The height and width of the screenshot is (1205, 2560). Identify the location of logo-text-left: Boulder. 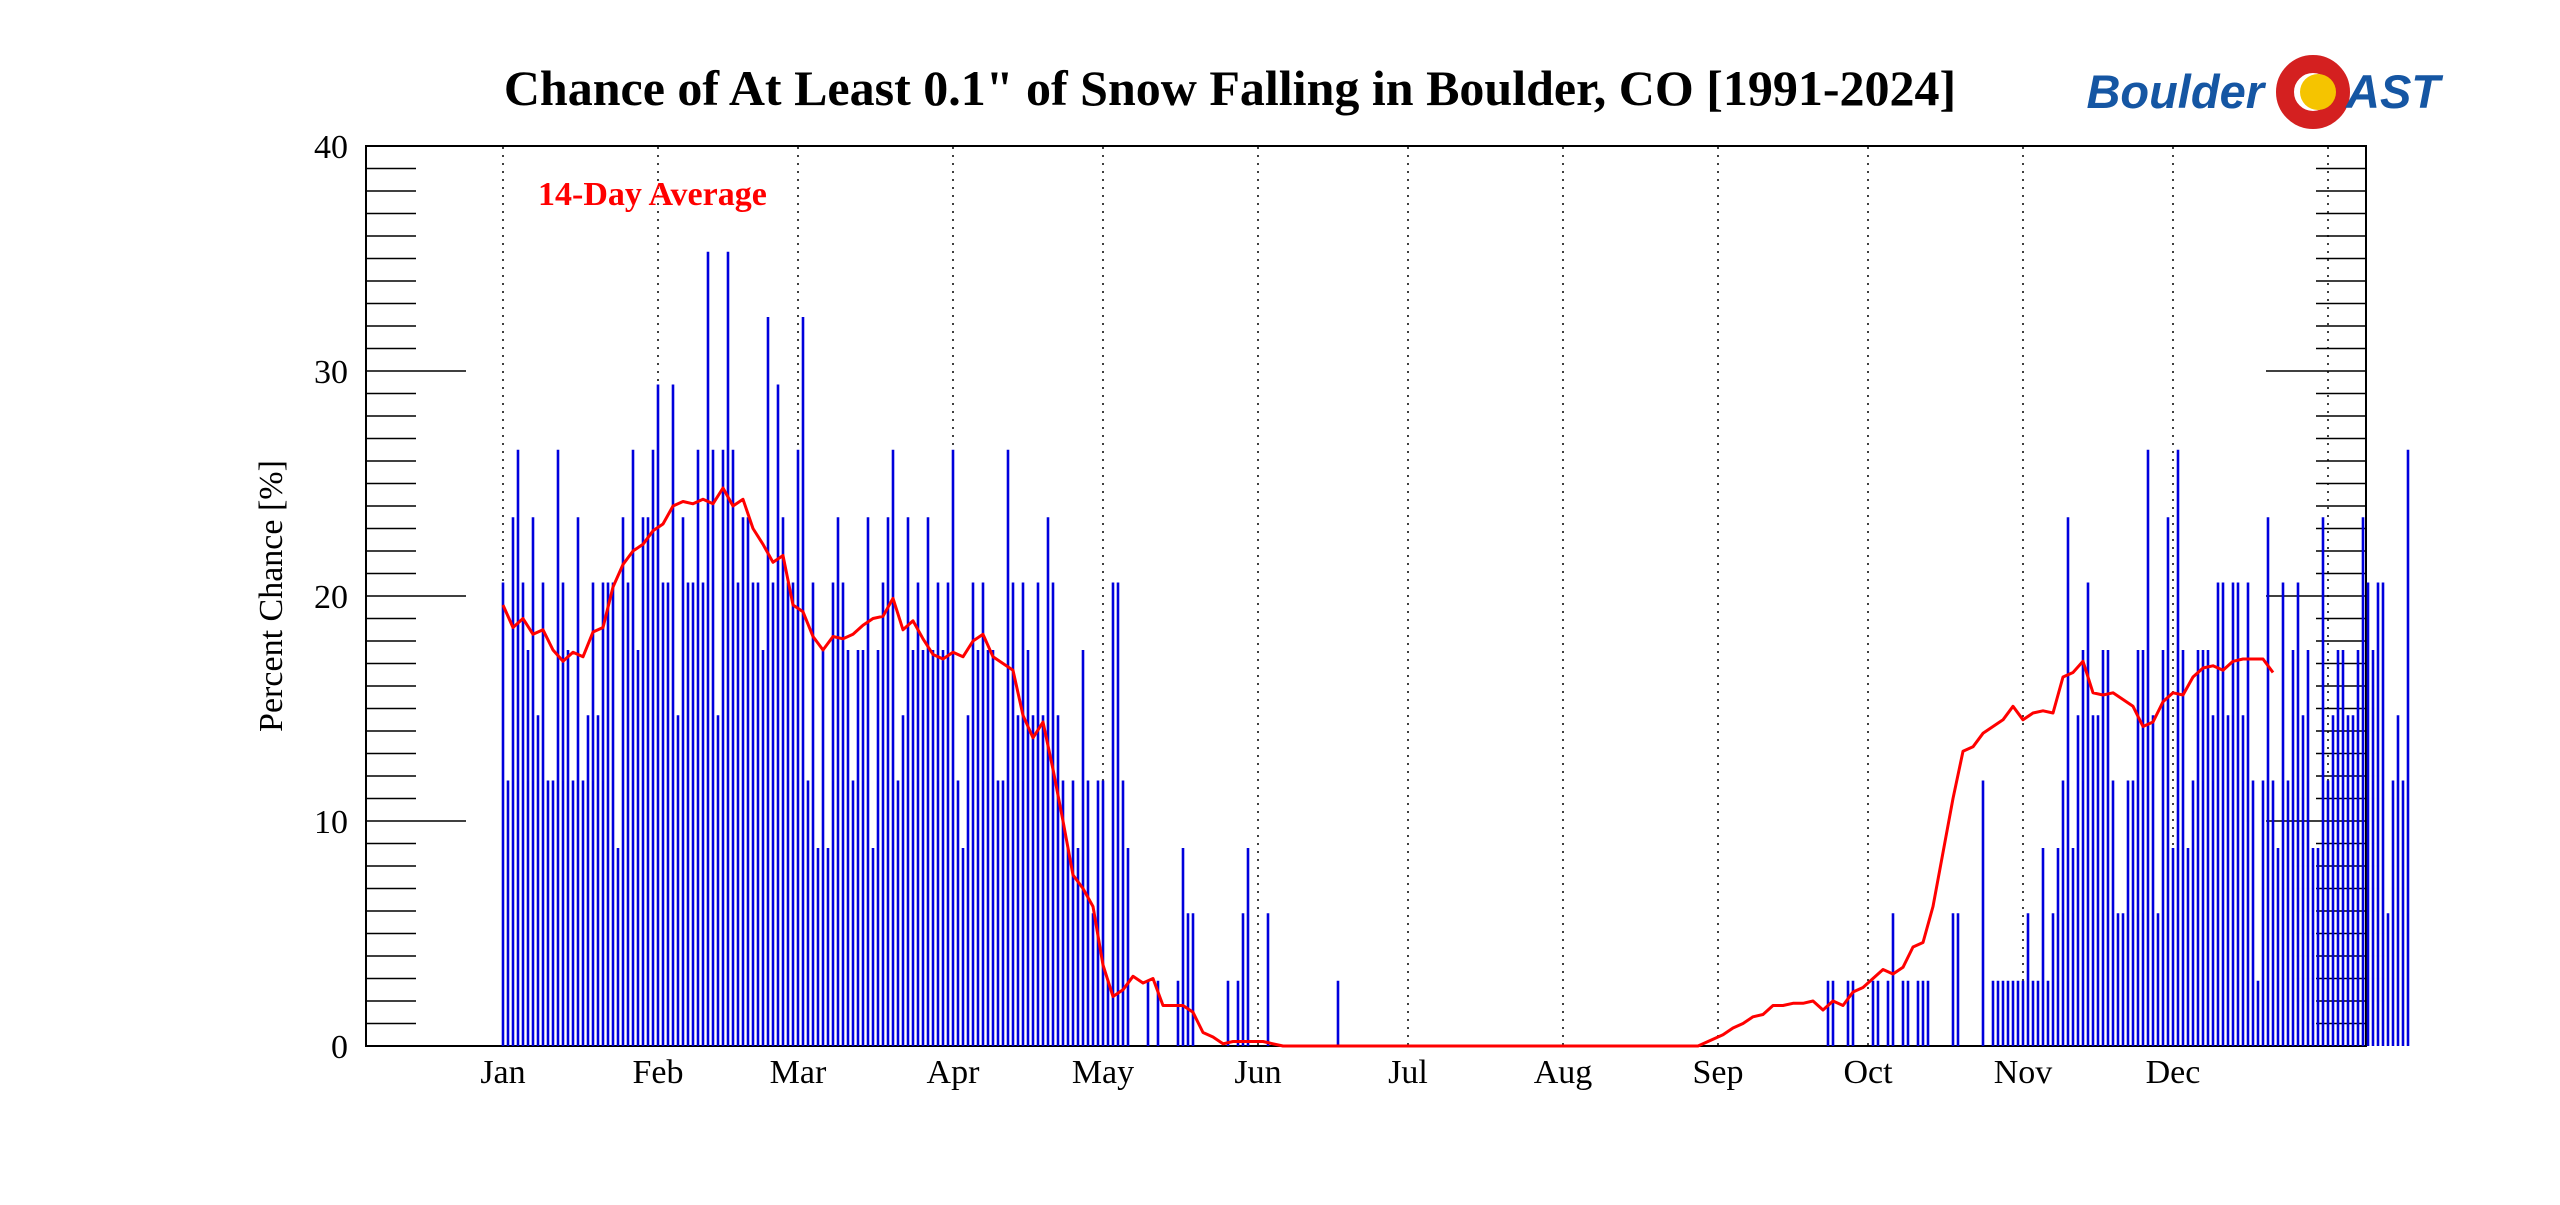
(2176, 91).